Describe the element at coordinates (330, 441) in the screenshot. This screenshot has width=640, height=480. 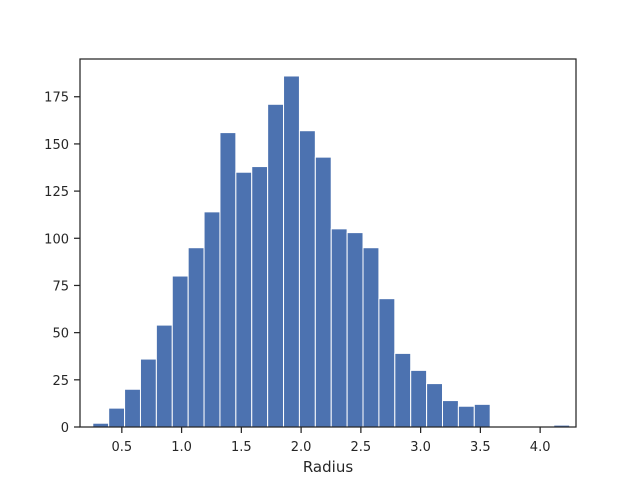
I see `x-axis-ticks: 0.5 1.0 1.5 2.0 2.5 3.0 3.5 4.0` at that location.